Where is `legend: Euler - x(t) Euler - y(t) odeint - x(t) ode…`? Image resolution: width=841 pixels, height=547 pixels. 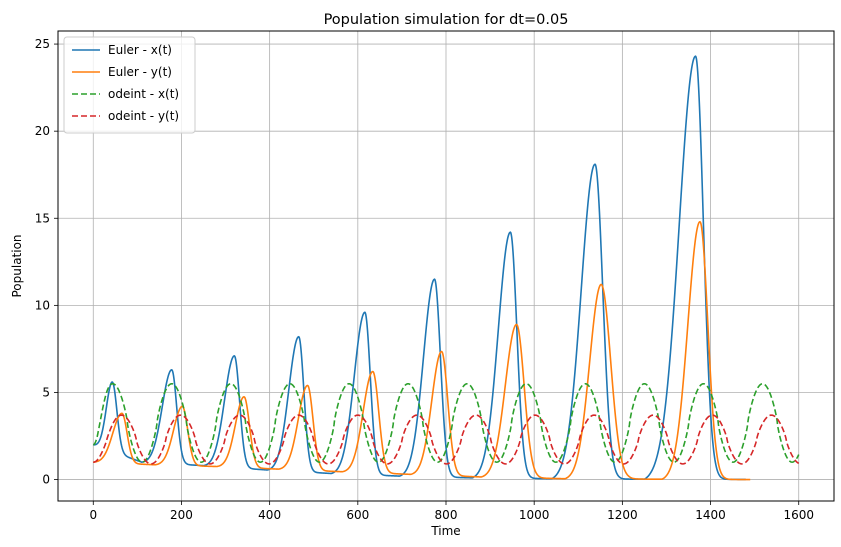 legend: Euler - x(t) Euler - y(t) odeint - x(t) ode… is located at coordinates (129, 85).